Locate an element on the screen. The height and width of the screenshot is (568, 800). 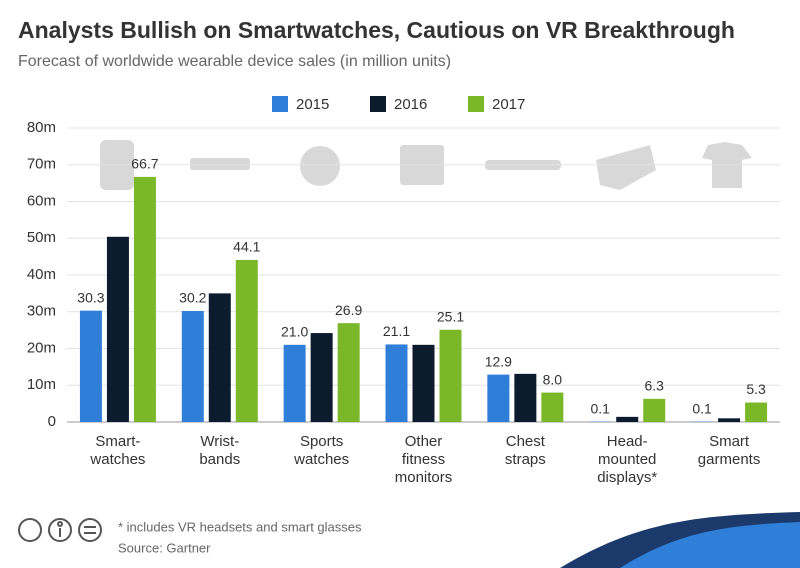
x-tick-label: Sports watches is located at coordinates (321, 450).